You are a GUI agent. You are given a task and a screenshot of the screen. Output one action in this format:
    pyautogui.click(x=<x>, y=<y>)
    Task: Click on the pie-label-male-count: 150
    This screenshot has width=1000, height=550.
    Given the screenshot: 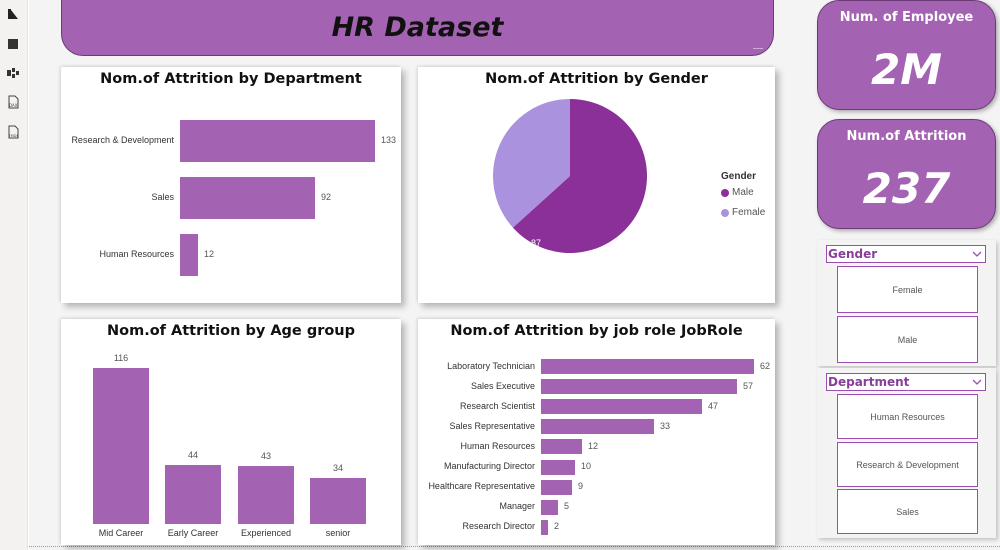 What is the action you would take?
    pyautogui.click(x=605, y=275)
    